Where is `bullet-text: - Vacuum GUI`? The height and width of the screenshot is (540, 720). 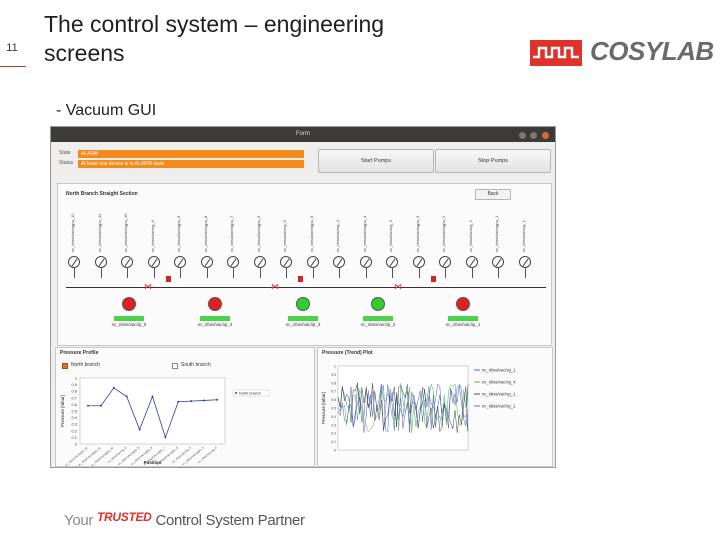
bullet-text: - Vacuum GUI is located at coordinates (106, 110).